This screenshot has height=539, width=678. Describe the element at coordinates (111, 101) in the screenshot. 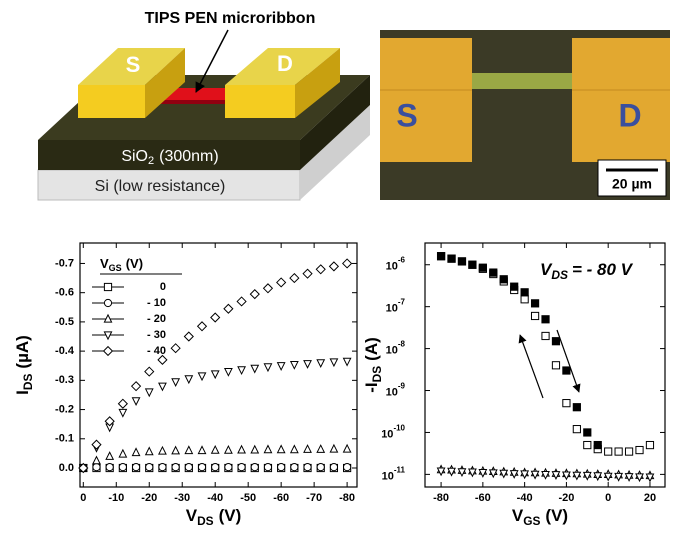

I see `source-front` at that location.